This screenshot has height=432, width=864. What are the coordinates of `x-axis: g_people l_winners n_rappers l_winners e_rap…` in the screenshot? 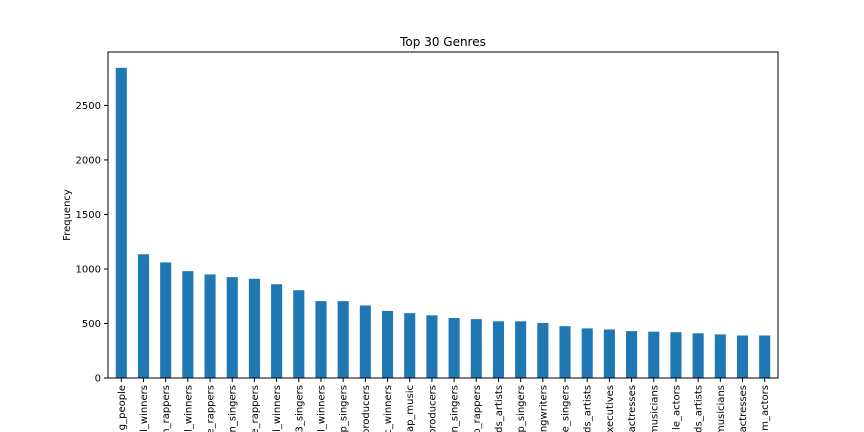 It's located at (444, 405).